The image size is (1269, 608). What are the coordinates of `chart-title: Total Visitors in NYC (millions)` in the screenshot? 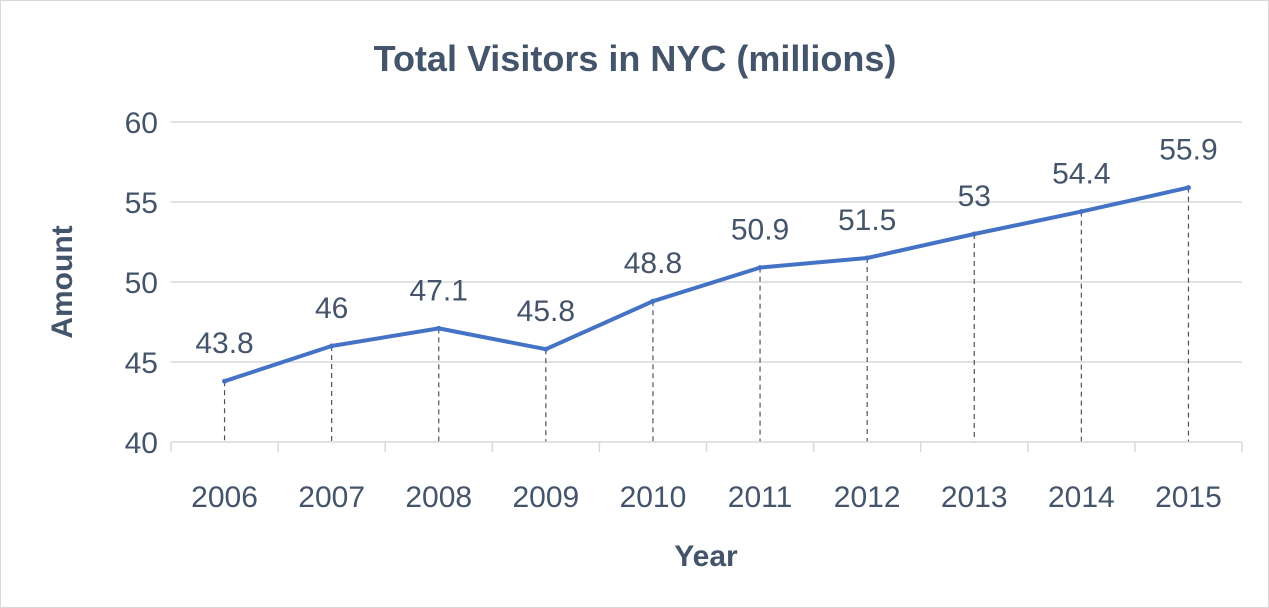 It's located at (635, 58).